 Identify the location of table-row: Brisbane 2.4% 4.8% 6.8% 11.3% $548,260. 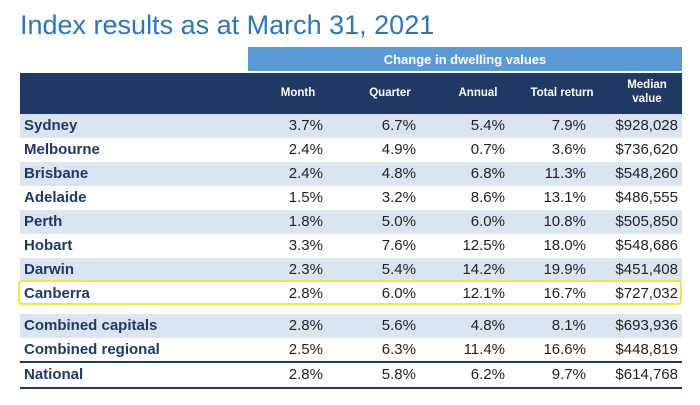
(351, 174).